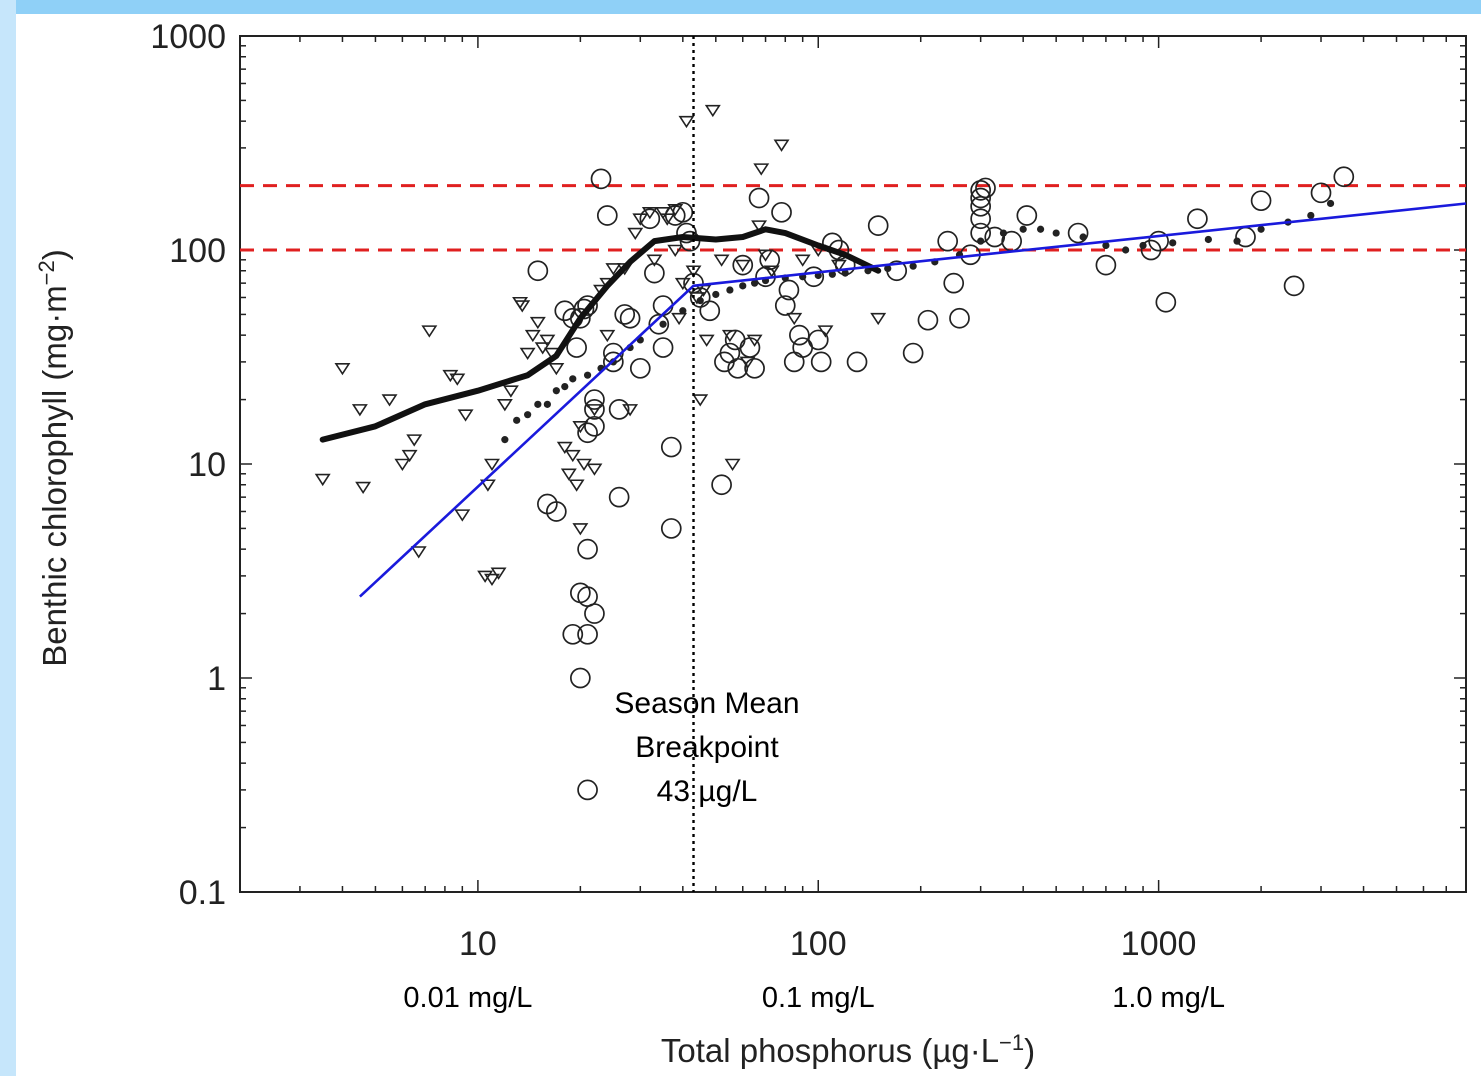 This screenshot has height=1076, width=1481. Describe the element at coordinates (478, 944) in the screenshot. I see `x-tick-label: 10` at that location.